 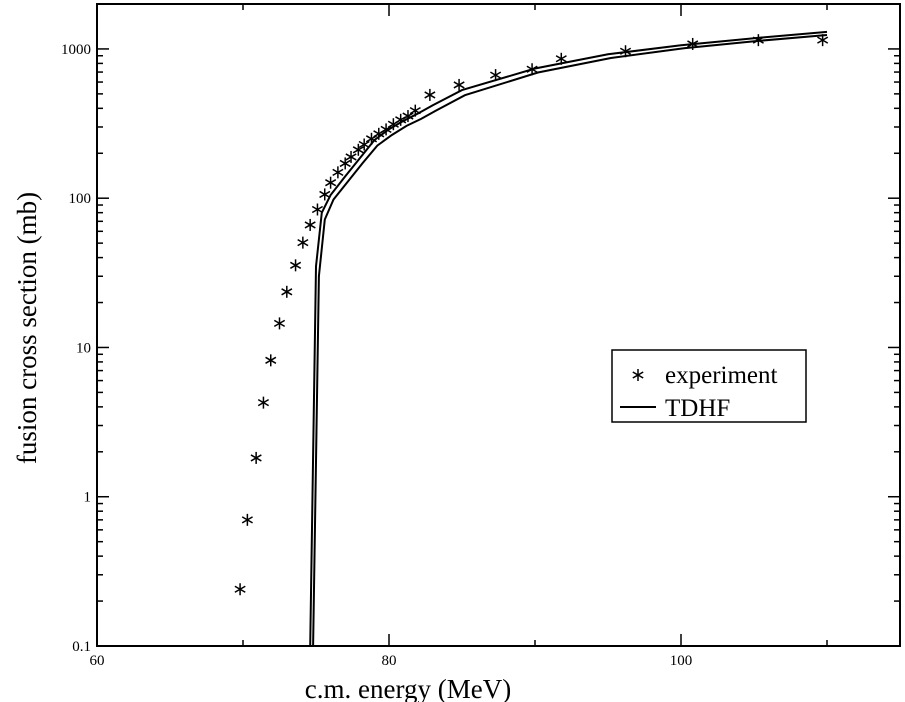 I want to click on y-tick-label: 1000, so click(x=76, y=50).